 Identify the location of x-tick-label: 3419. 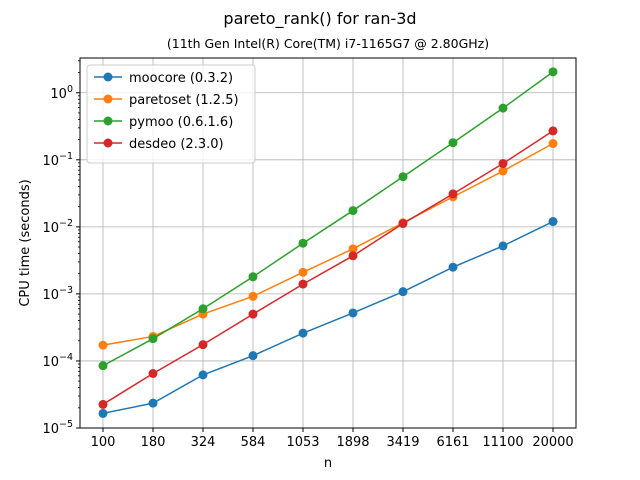
(402, 442).